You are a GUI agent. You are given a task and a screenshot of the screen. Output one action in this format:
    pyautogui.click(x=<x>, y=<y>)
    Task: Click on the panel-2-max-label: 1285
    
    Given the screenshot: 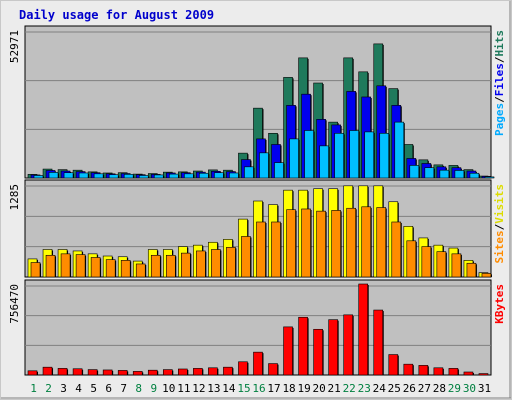 What is the action you would take?
    pyautogui.click(x=14, y=197)
    